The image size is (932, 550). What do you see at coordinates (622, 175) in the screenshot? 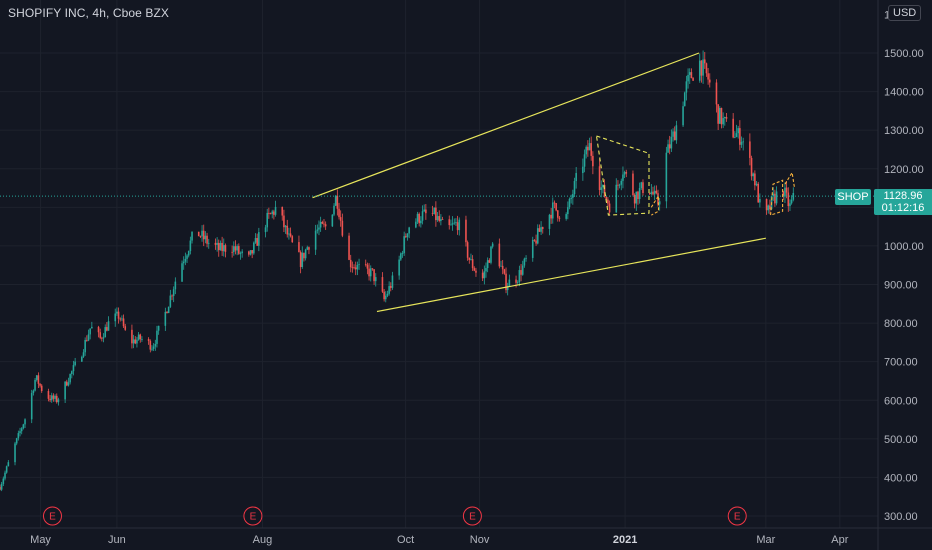
I see `pattern-flag-dashed` at bounding box center [622, 175].